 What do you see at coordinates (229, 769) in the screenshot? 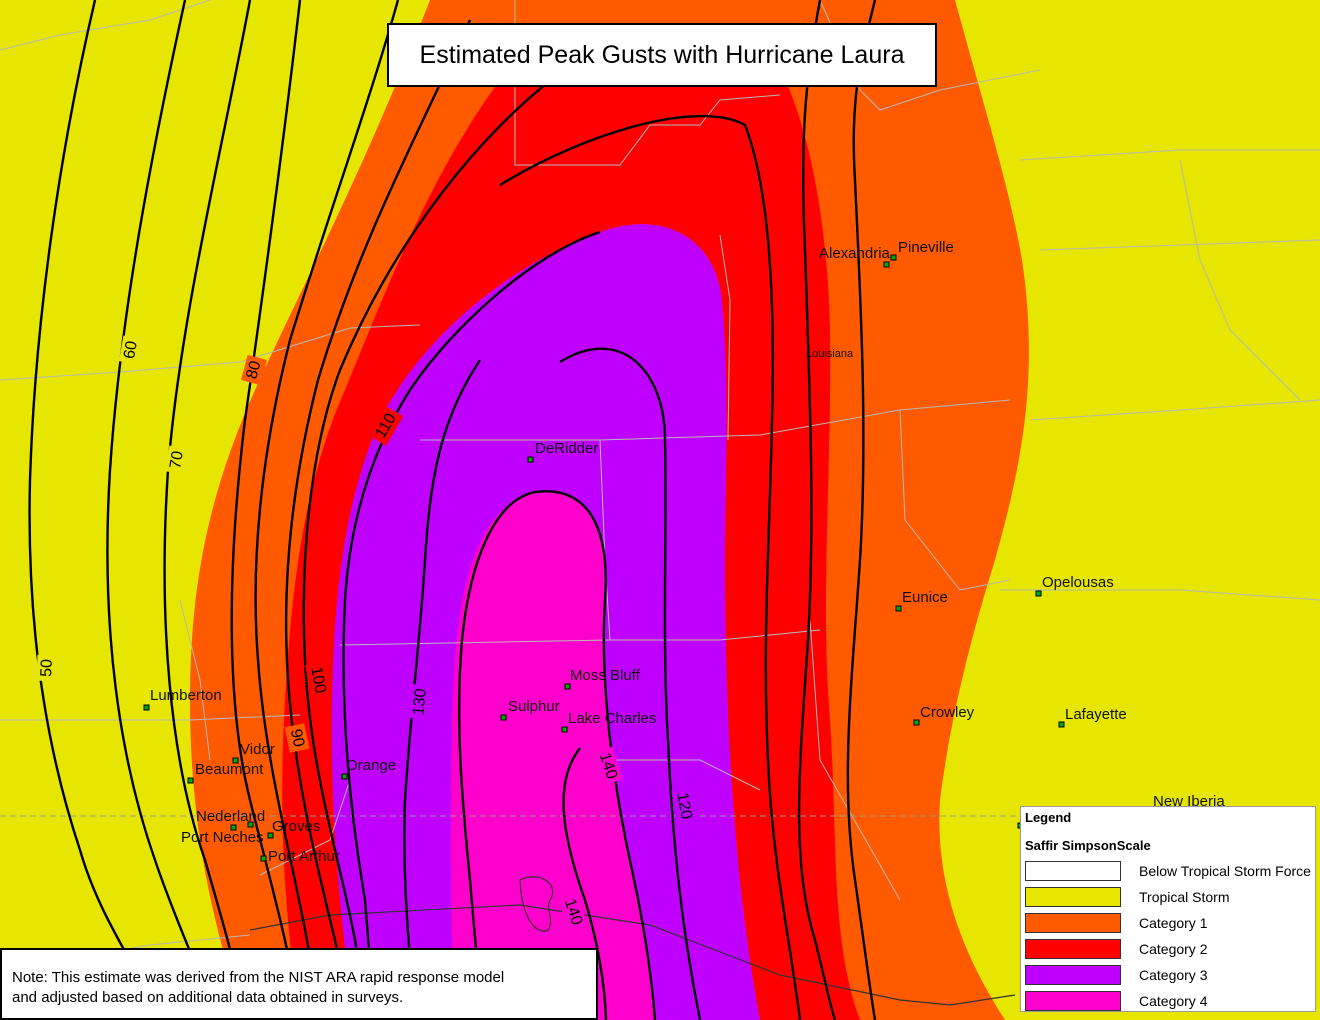
I see `city-label-beaumont: Beaumont` at bounding box center [229, 769].